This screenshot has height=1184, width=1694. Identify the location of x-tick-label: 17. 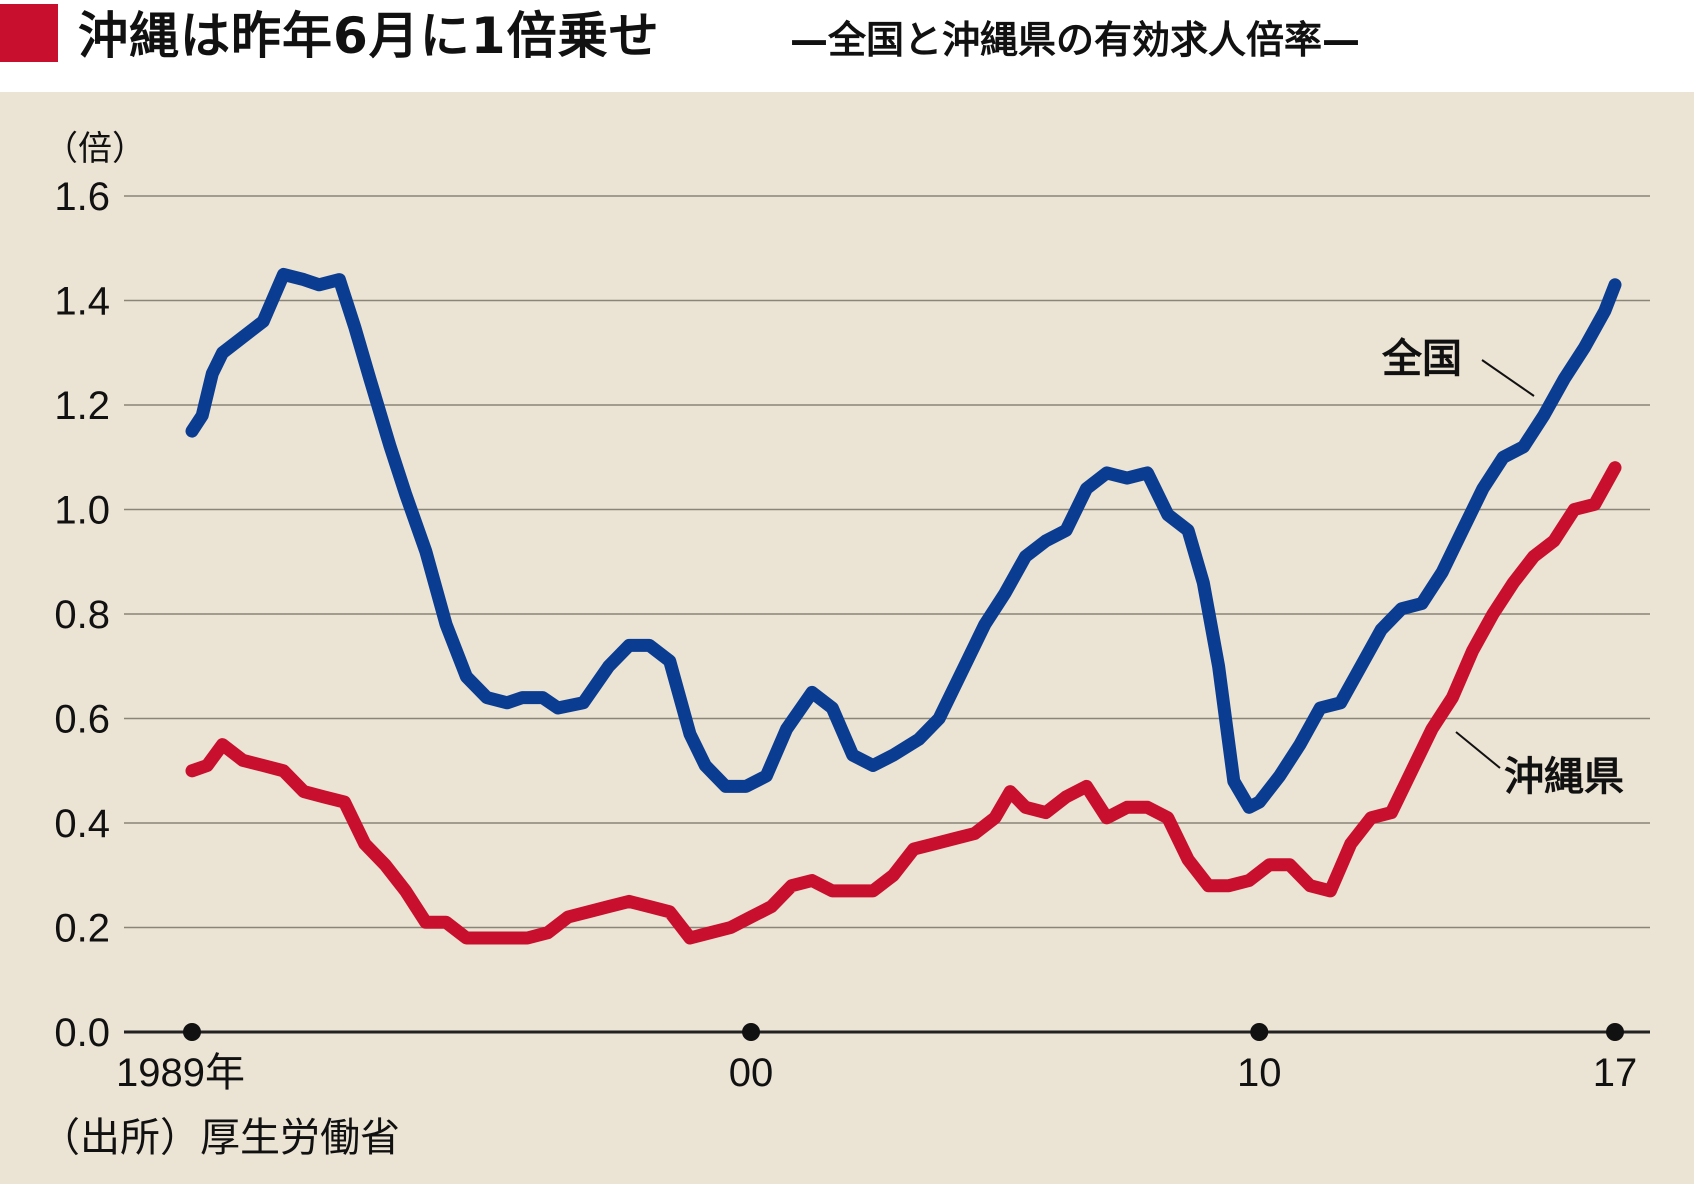
(1615, 1073).